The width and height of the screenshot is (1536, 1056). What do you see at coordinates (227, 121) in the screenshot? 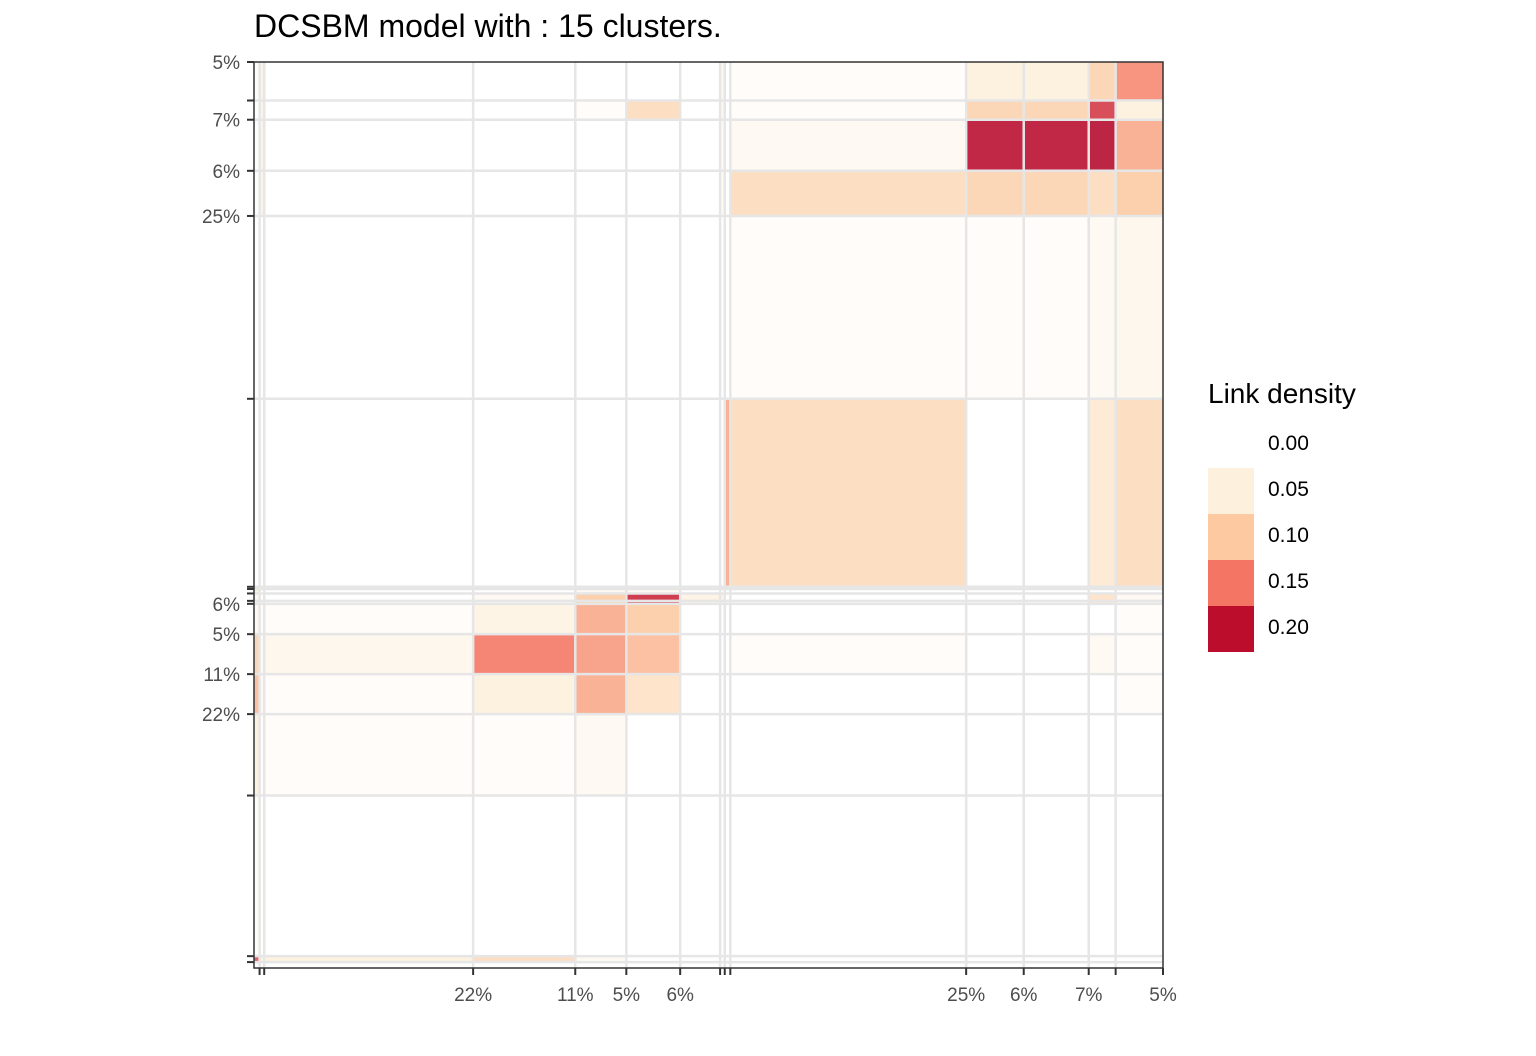
I see `y-tick-label: 7%` at bounding box center [227, 121].